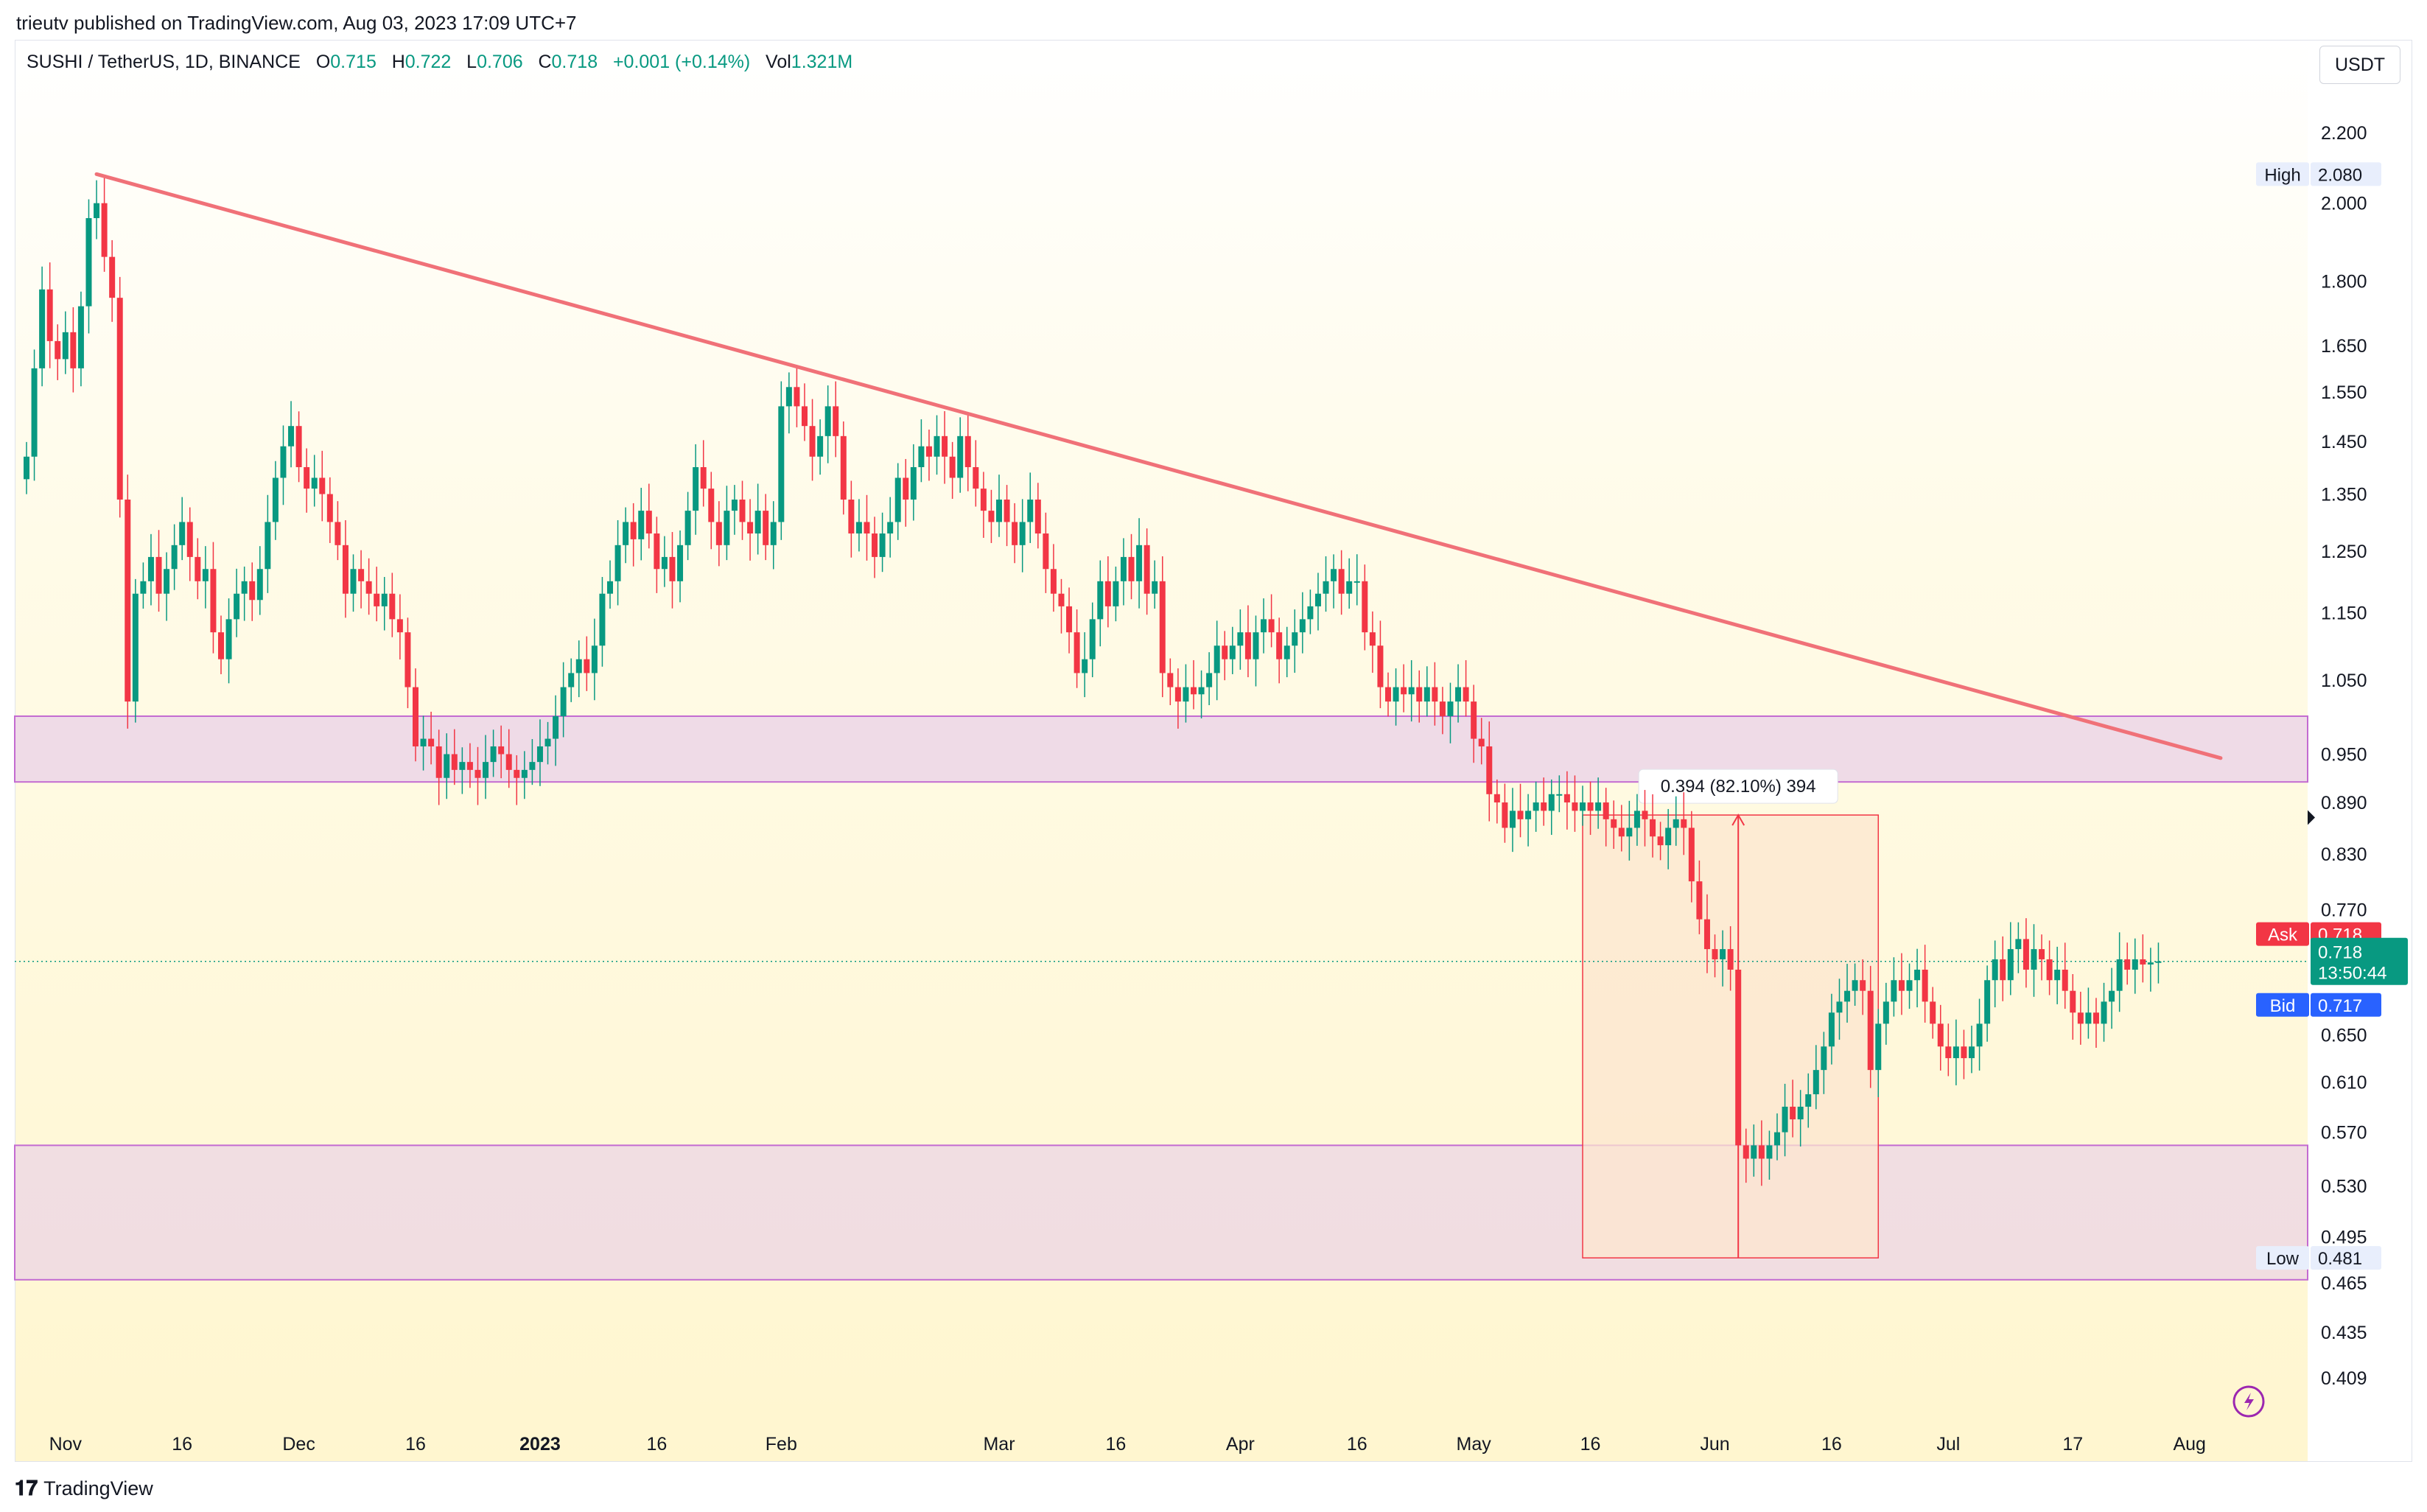  I want to click on high-value-box, so click(2346, 174).